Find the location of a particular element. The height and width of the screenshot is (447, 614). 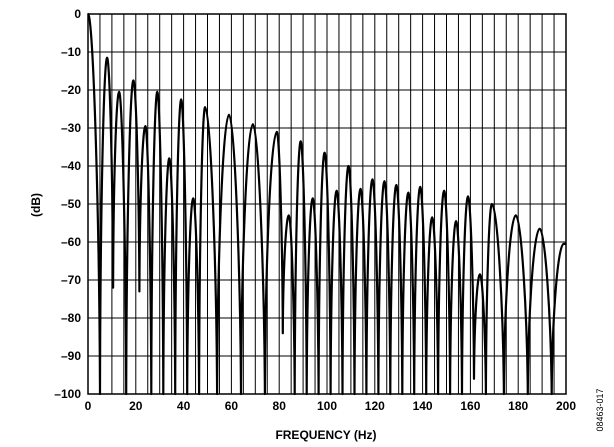

x-axis-label: FREQUENCY (Hz) is located at coordinates (325, 435).